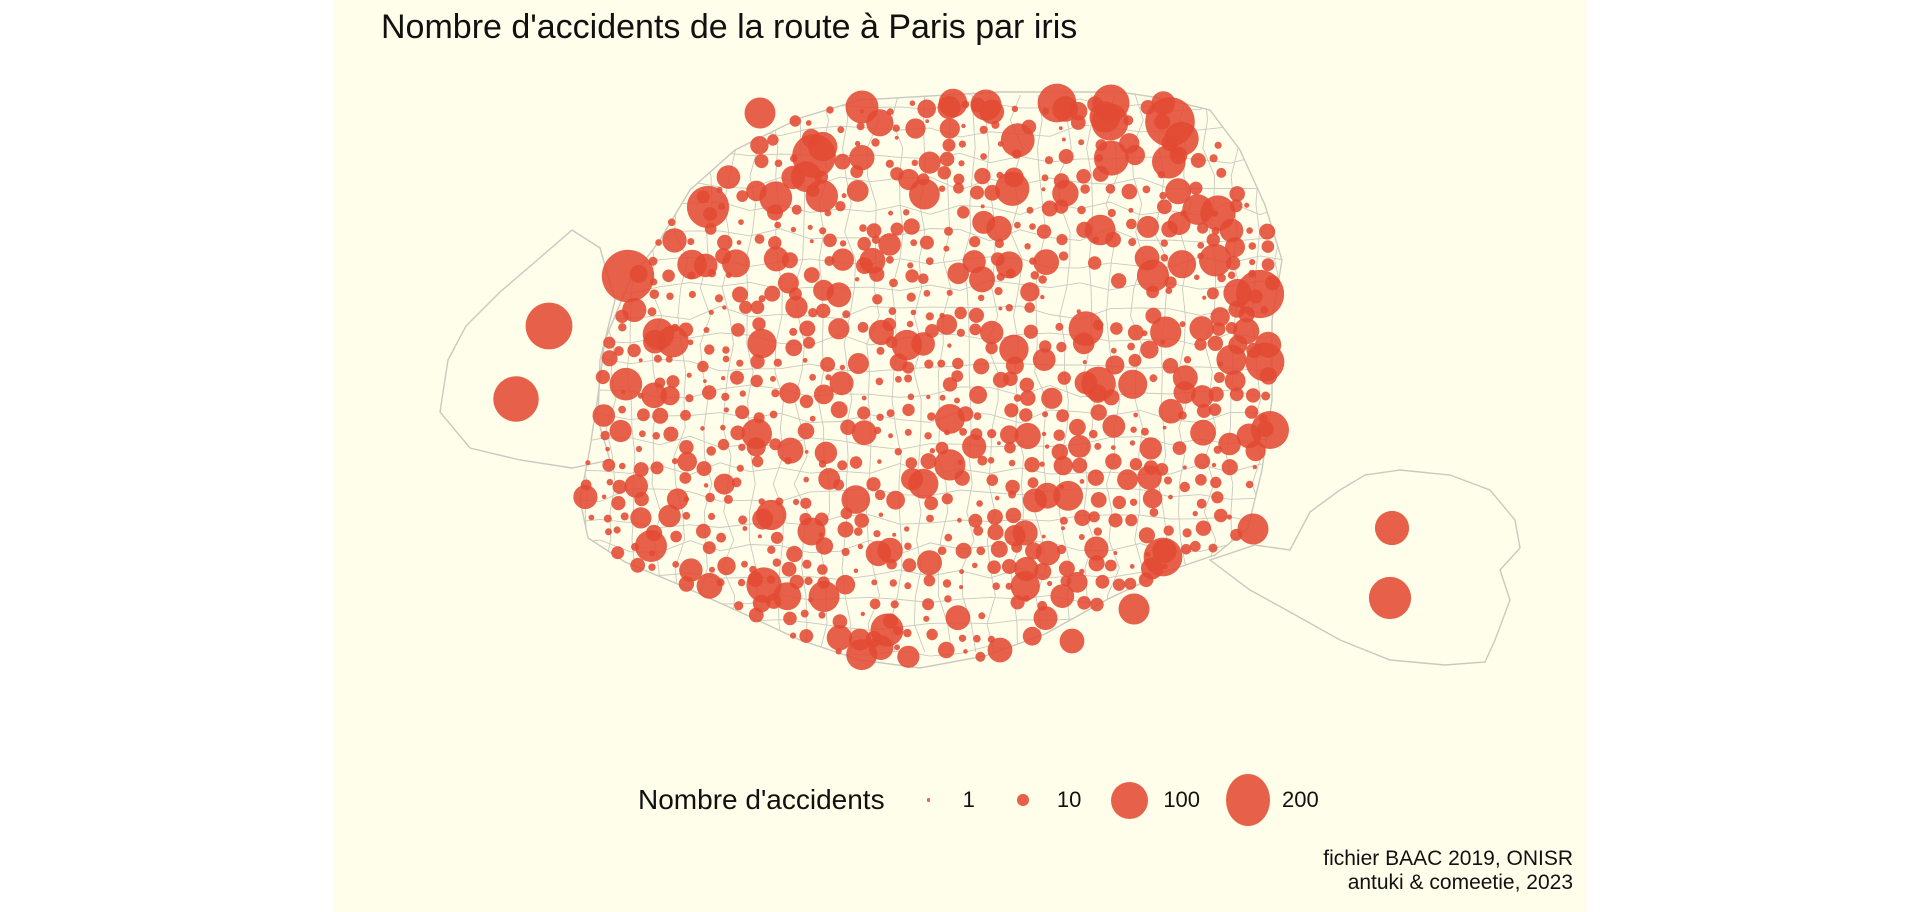 The image size is (1920, 912). Describe the element at coordinates (1300, 799) in the screenshot. I see `legend-label: 200` at that location.